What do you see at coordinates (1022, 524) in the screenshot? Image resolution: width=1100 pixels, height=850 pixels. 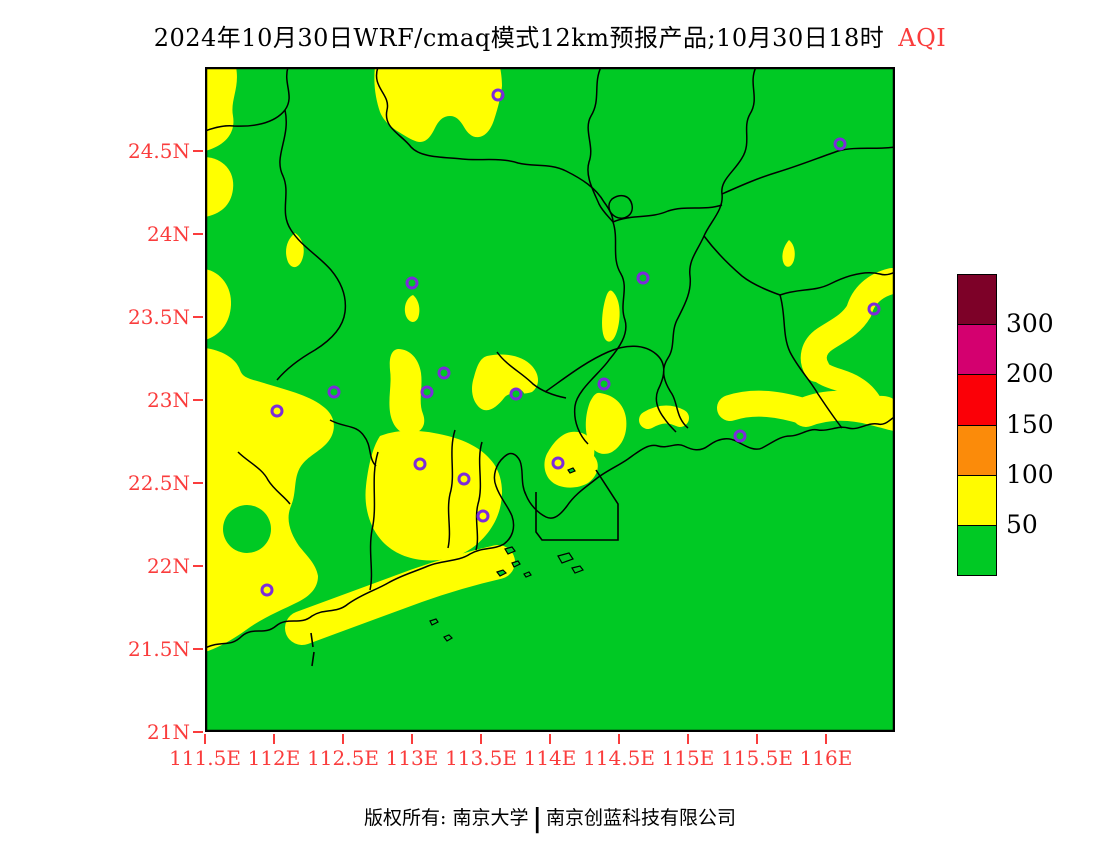 I see `colorbar-label: 50` at bounding box center [1022, 524].